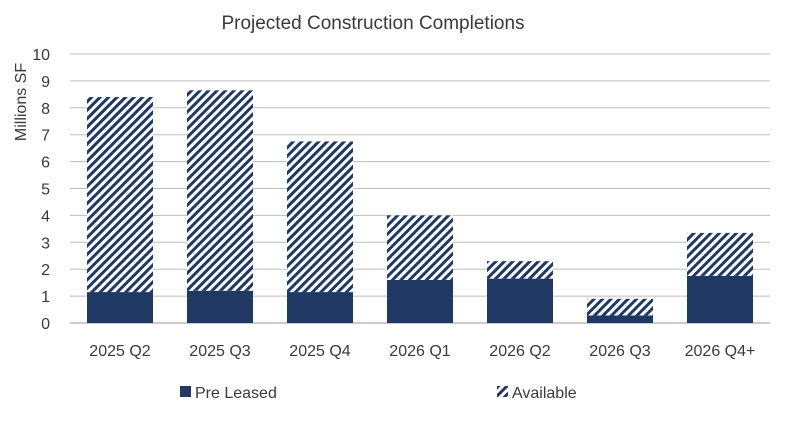  What do you see at coordinates (372, 23) in the screenshot?
I see `chart-title: Projected Construction Completions` at bounding box center [372, 23].